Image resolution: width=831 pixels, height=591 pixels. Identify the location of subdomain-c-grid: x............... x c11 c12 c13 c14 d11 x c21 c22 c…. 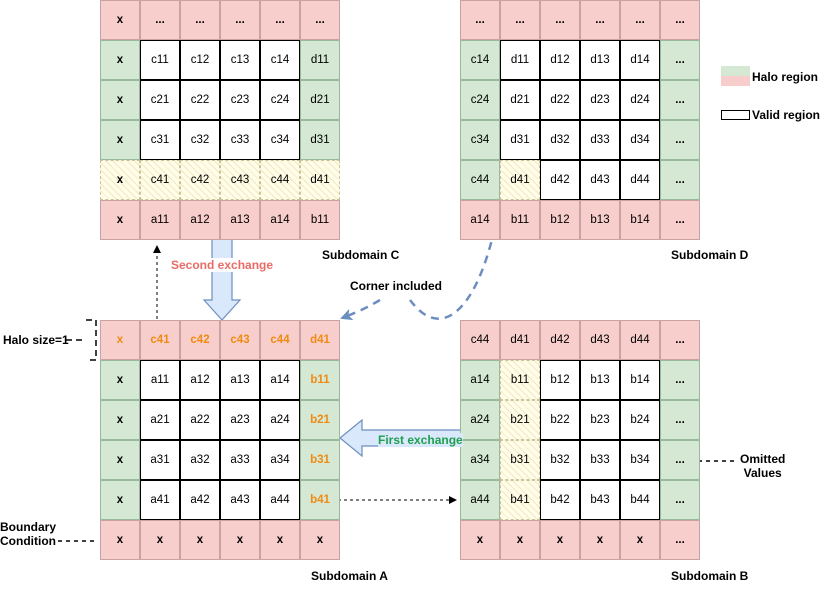
(220, 120).